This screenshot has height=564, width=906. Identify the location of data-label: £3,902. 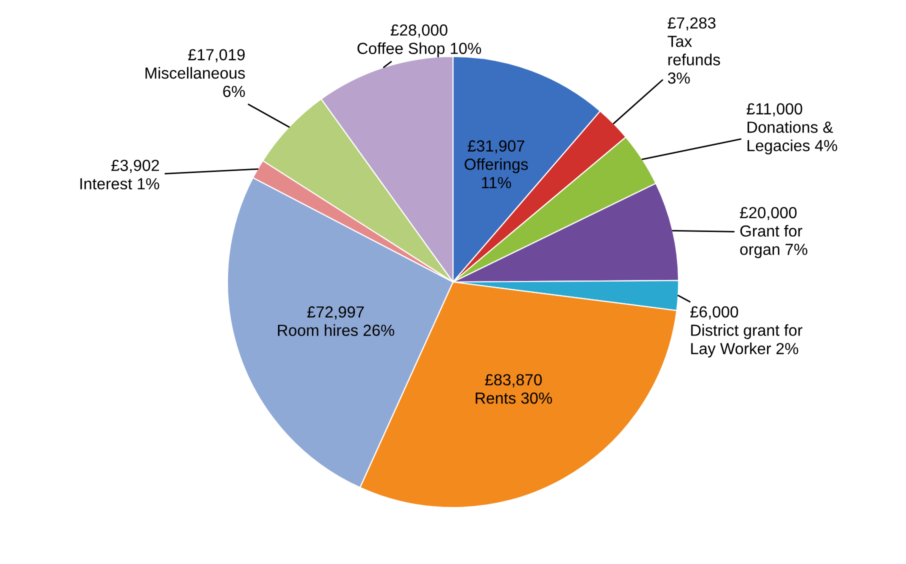
(135, 166).